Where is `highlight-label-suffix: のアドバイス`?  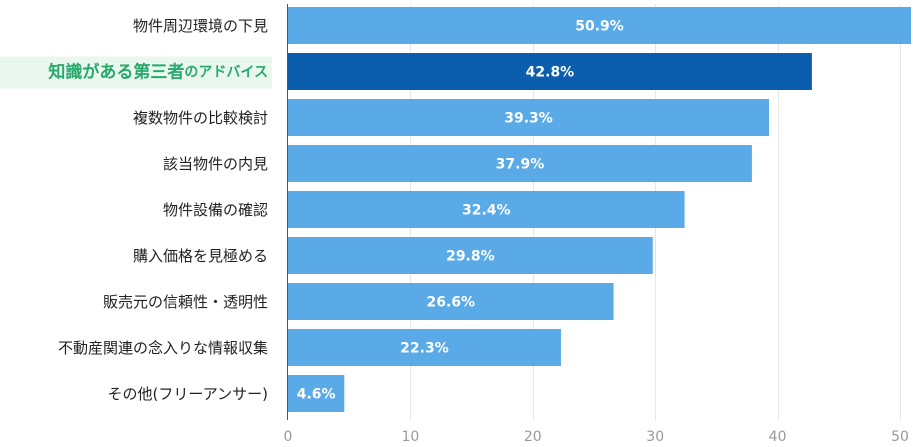
highlight-label-suffix: のアドバイス is located at coordinates (226, 73).